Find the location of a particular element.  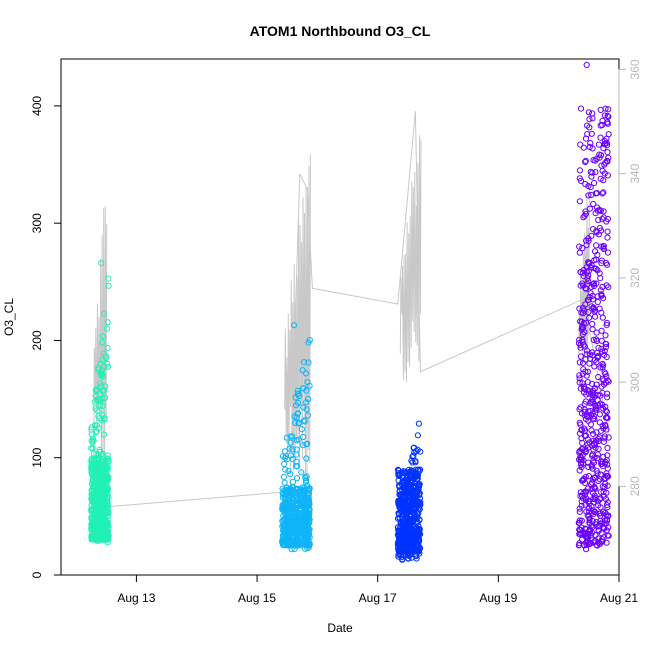

x-tick-label: Aug 15 is located at coordinates (257, 598).